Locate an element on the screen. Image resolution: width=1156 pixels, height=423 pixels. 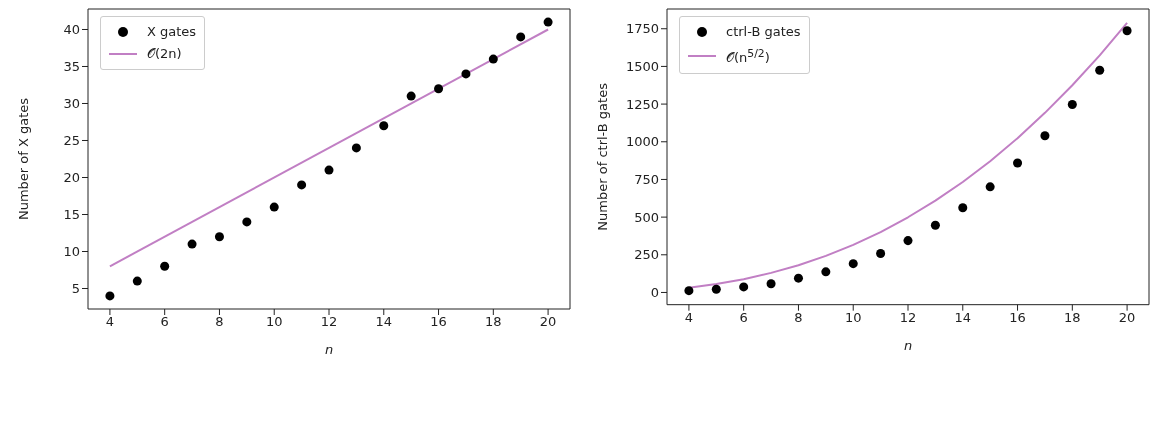
y-tick-label: 1000 is located at coordinates (642, 142).